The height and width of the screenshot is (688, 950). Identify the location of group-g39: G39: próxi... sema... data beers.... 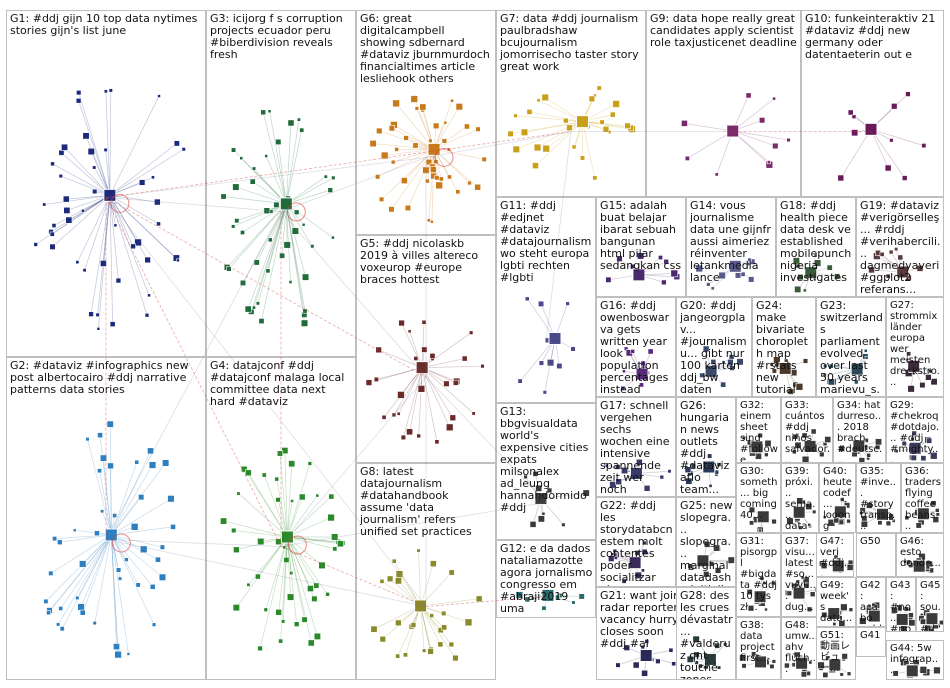
(800, 498).